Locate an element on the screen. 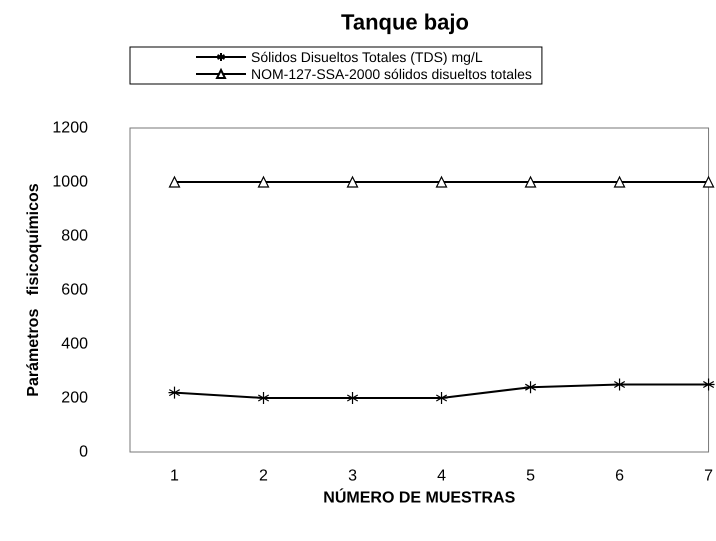  y-tick-label: 800 is located at coordinates (74, 236).